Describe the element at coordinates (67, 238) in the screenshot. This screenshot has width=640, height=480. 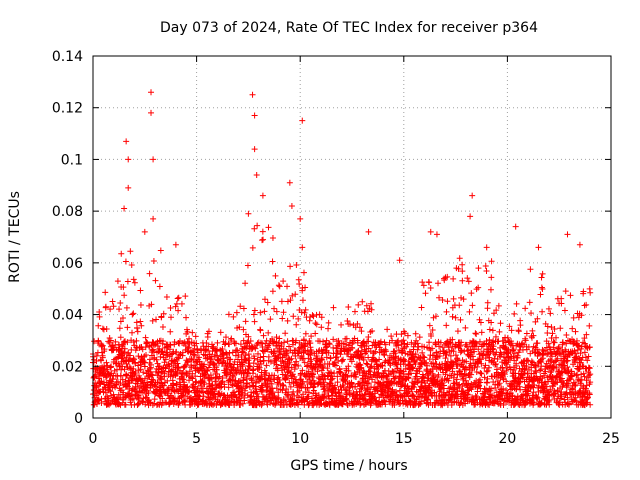
I see `y-tick-labels: 0 0.02 0.04 0.06 0.08 0.1 0.12 0.14` at that location.